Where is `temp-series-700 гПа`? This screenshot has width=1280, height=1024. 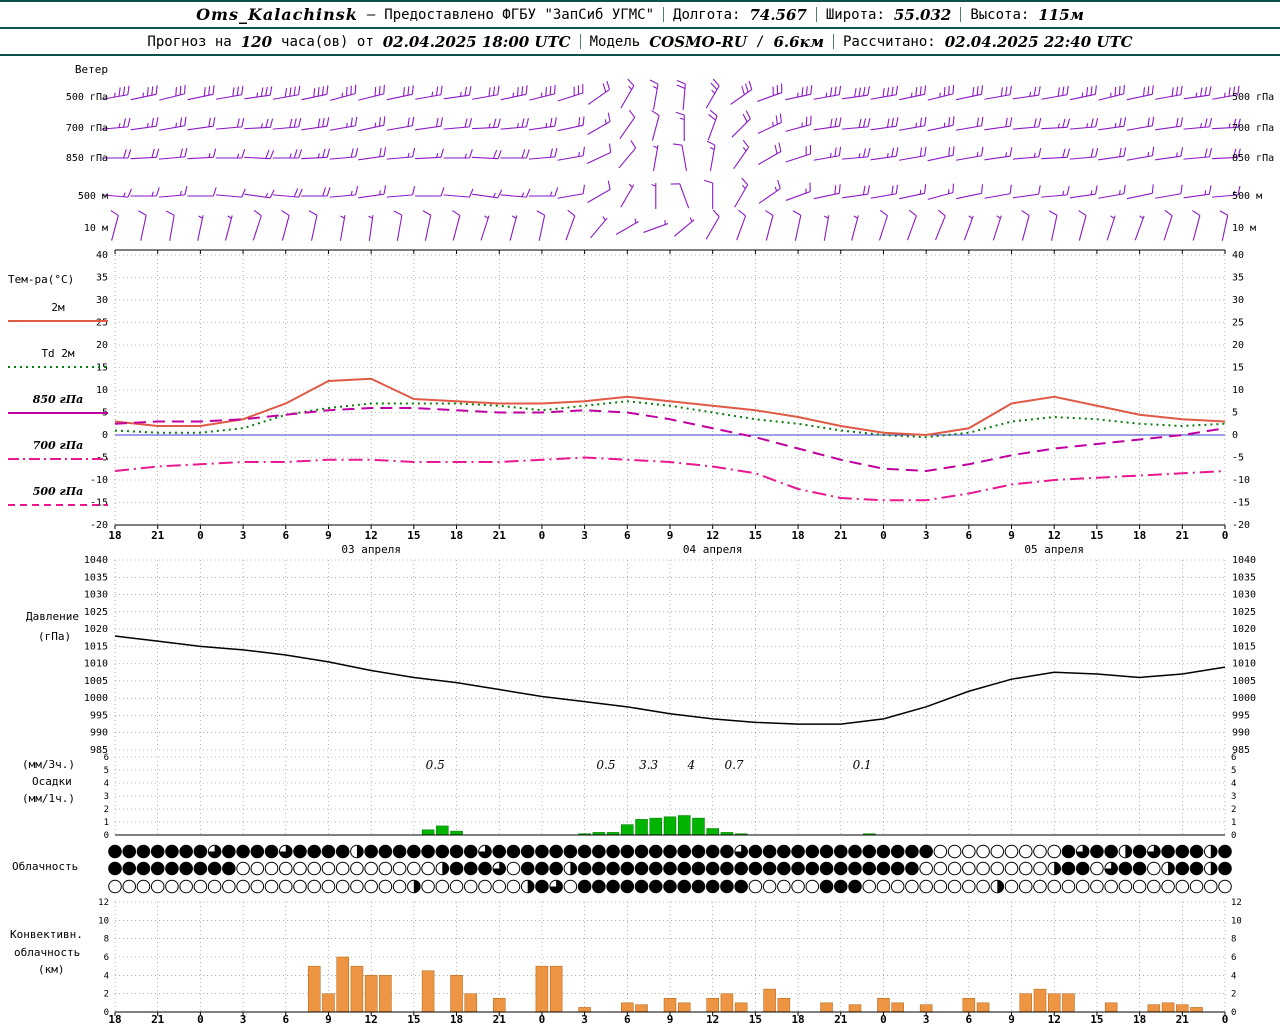 temp-series-700 гПа is located at coordinates (670, 479).